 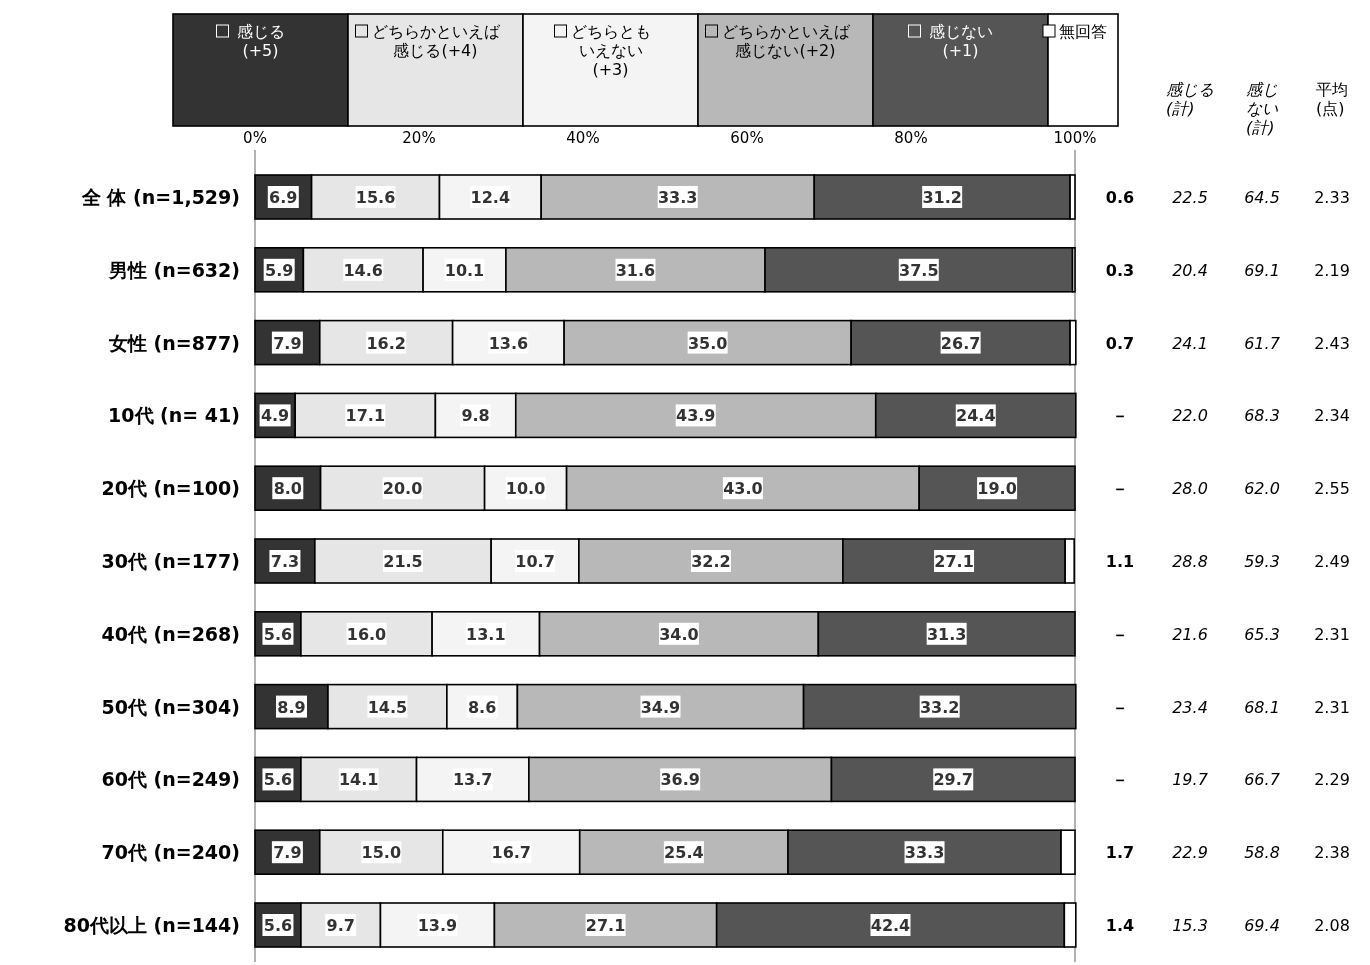 I want to click on text: 66.7, so click(x=1262, y=780).